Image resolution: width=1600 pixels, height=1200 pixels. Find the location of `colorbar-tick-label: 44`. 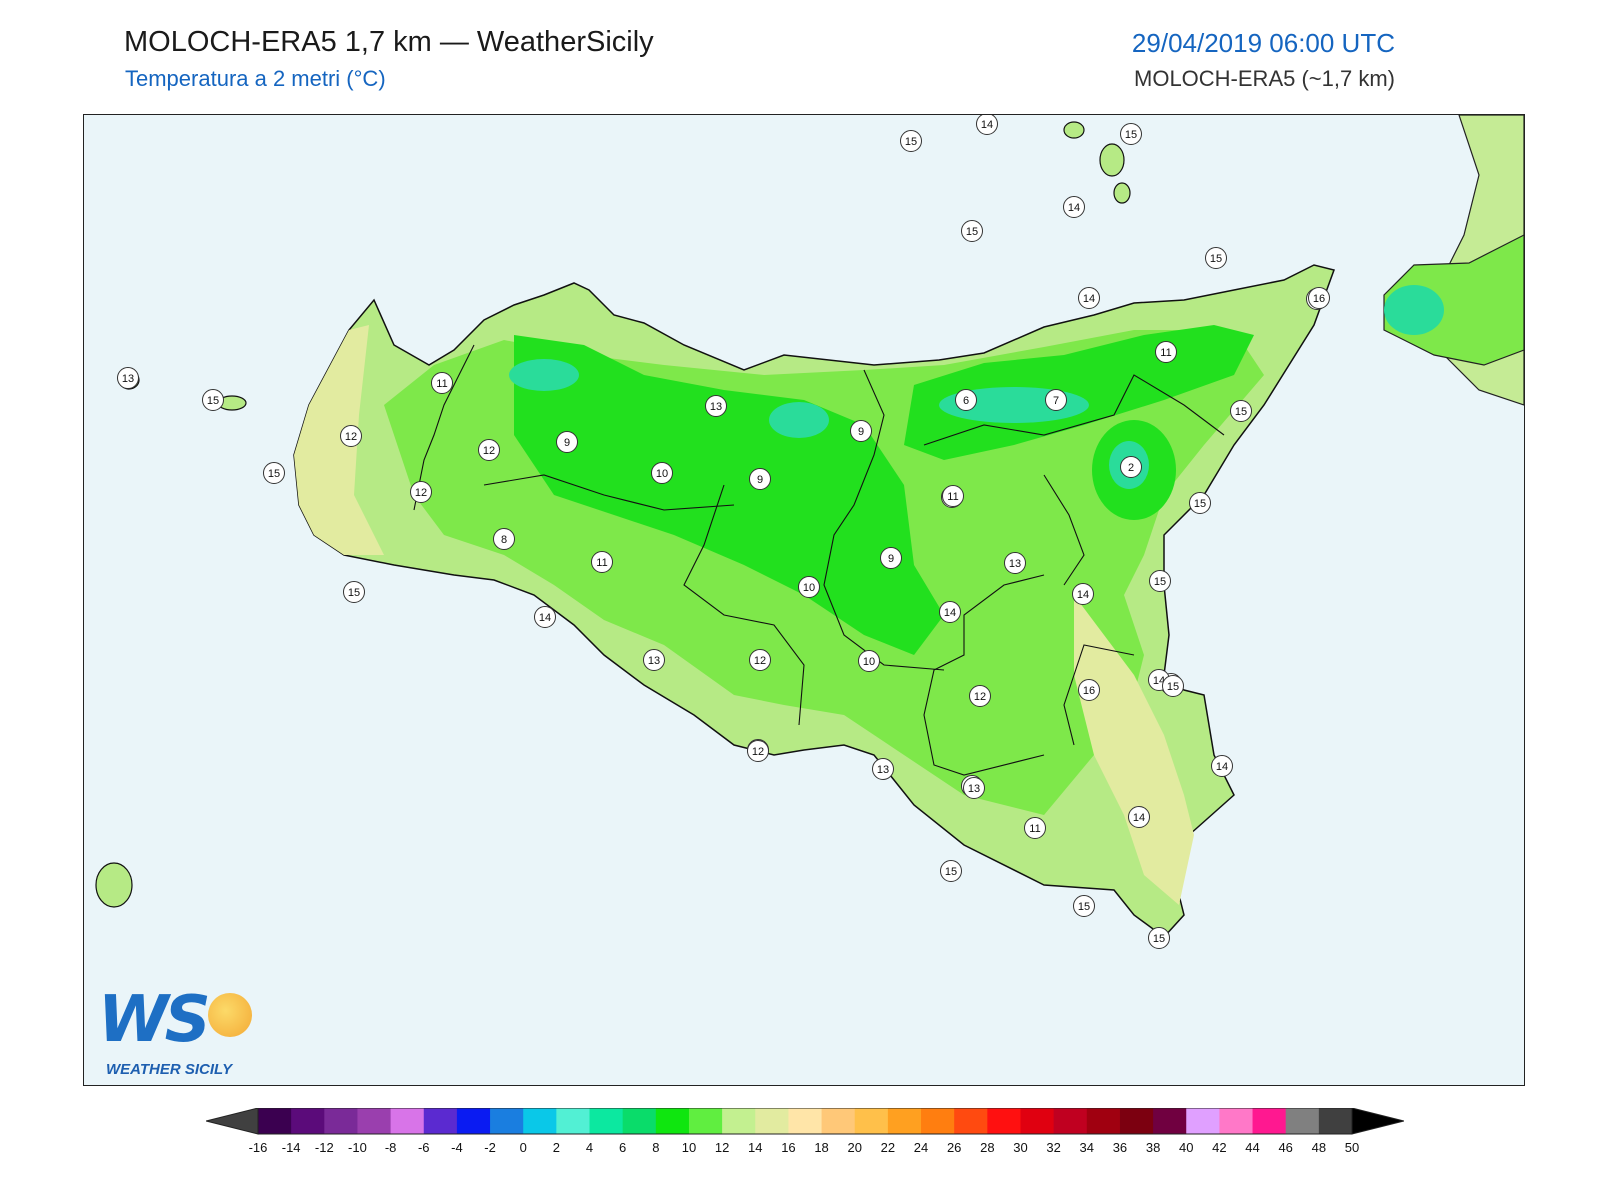

colorbar-tick-label: 44 is located at coordinates (1252, 1147).